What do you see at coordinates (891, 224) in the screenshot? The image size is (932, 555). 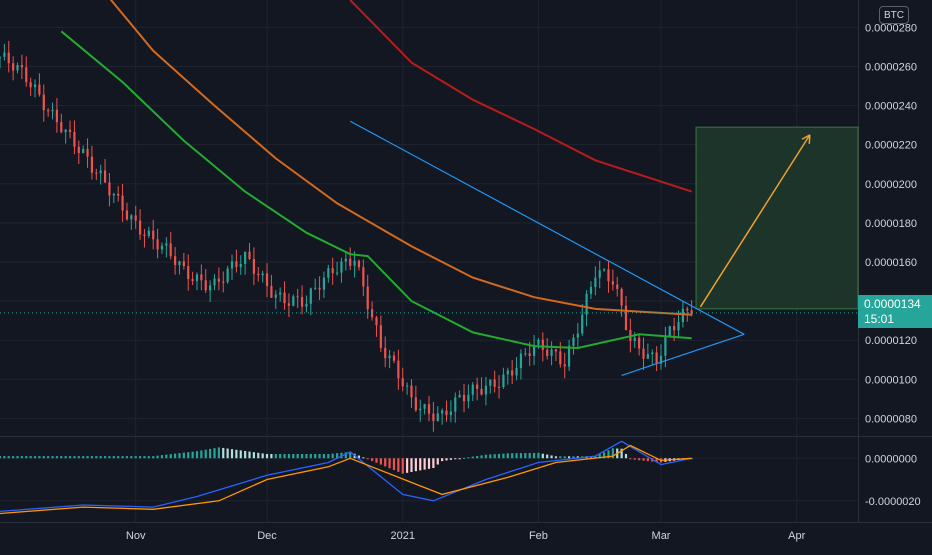 I see `price-axis-label: 0.0000180` at bounding box center [891, 224].